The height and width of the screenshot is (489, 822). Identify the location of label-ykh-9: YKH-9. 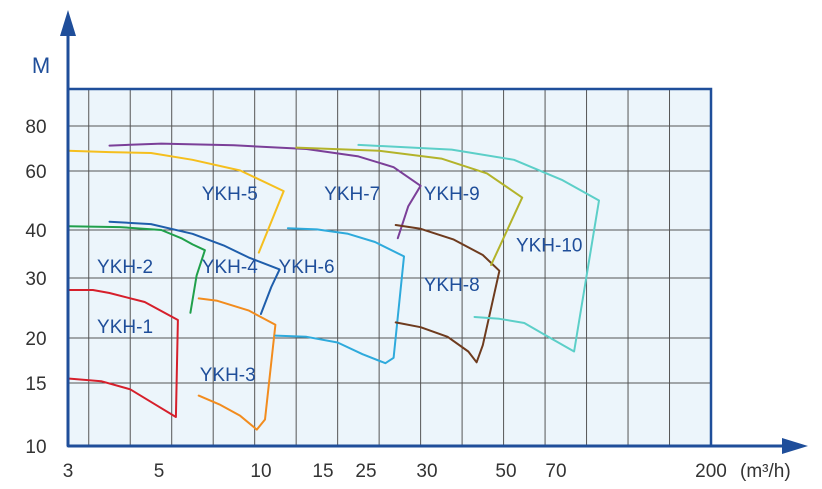
(452, 194).